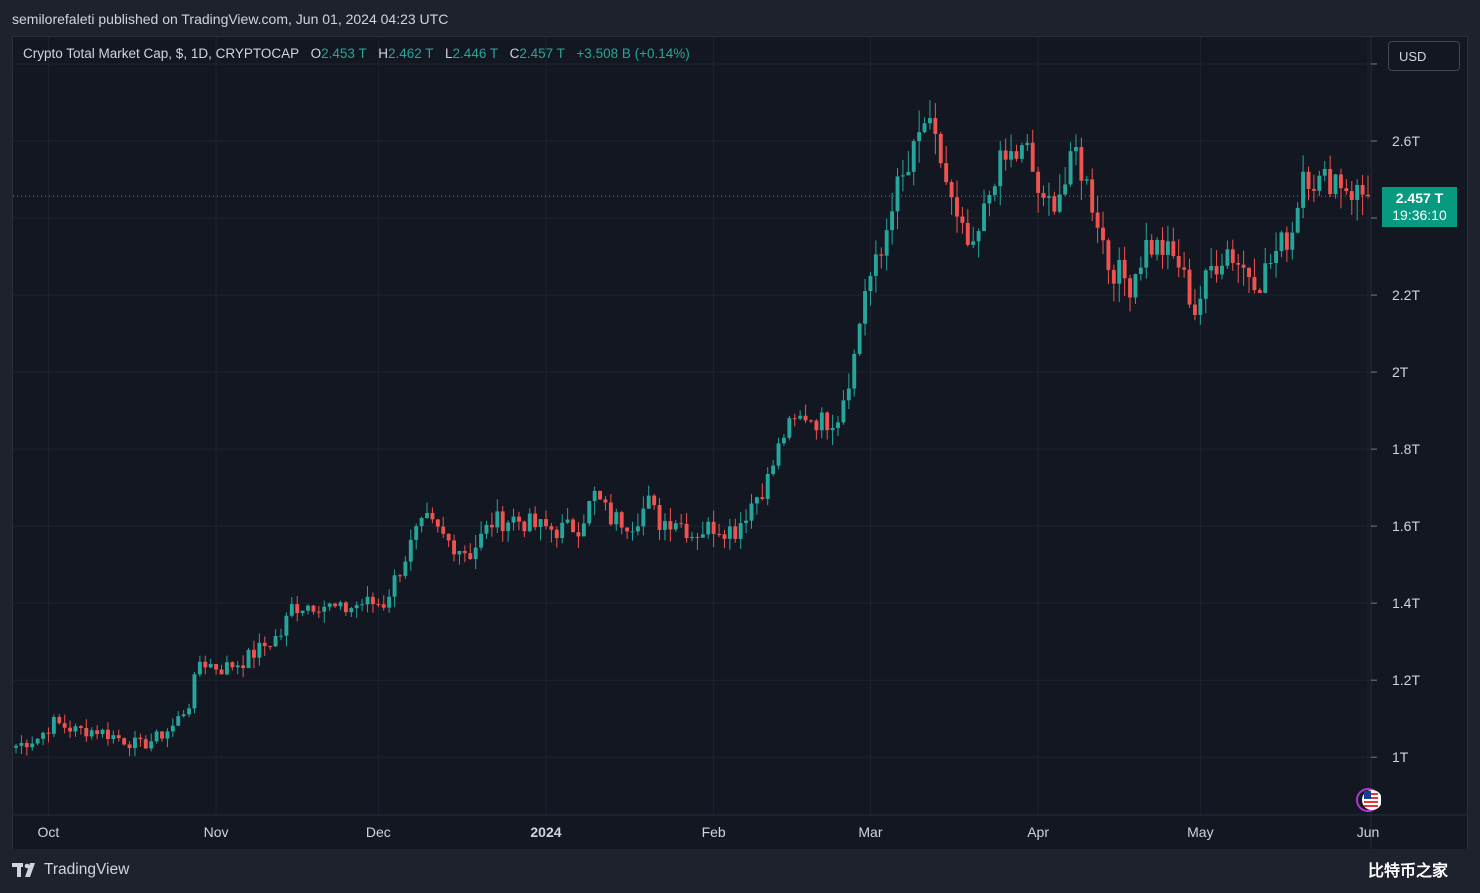 The image size is (1480, 893). I want to click on currency-button: USD, so click(1424, 56).